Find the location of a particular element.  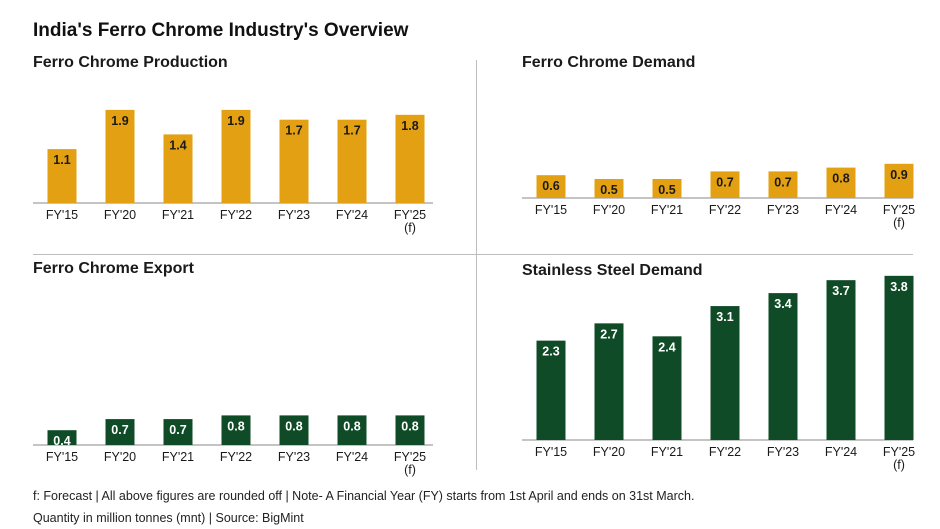

bar-value-label: 3.8 is located at coordinates (898, 287).